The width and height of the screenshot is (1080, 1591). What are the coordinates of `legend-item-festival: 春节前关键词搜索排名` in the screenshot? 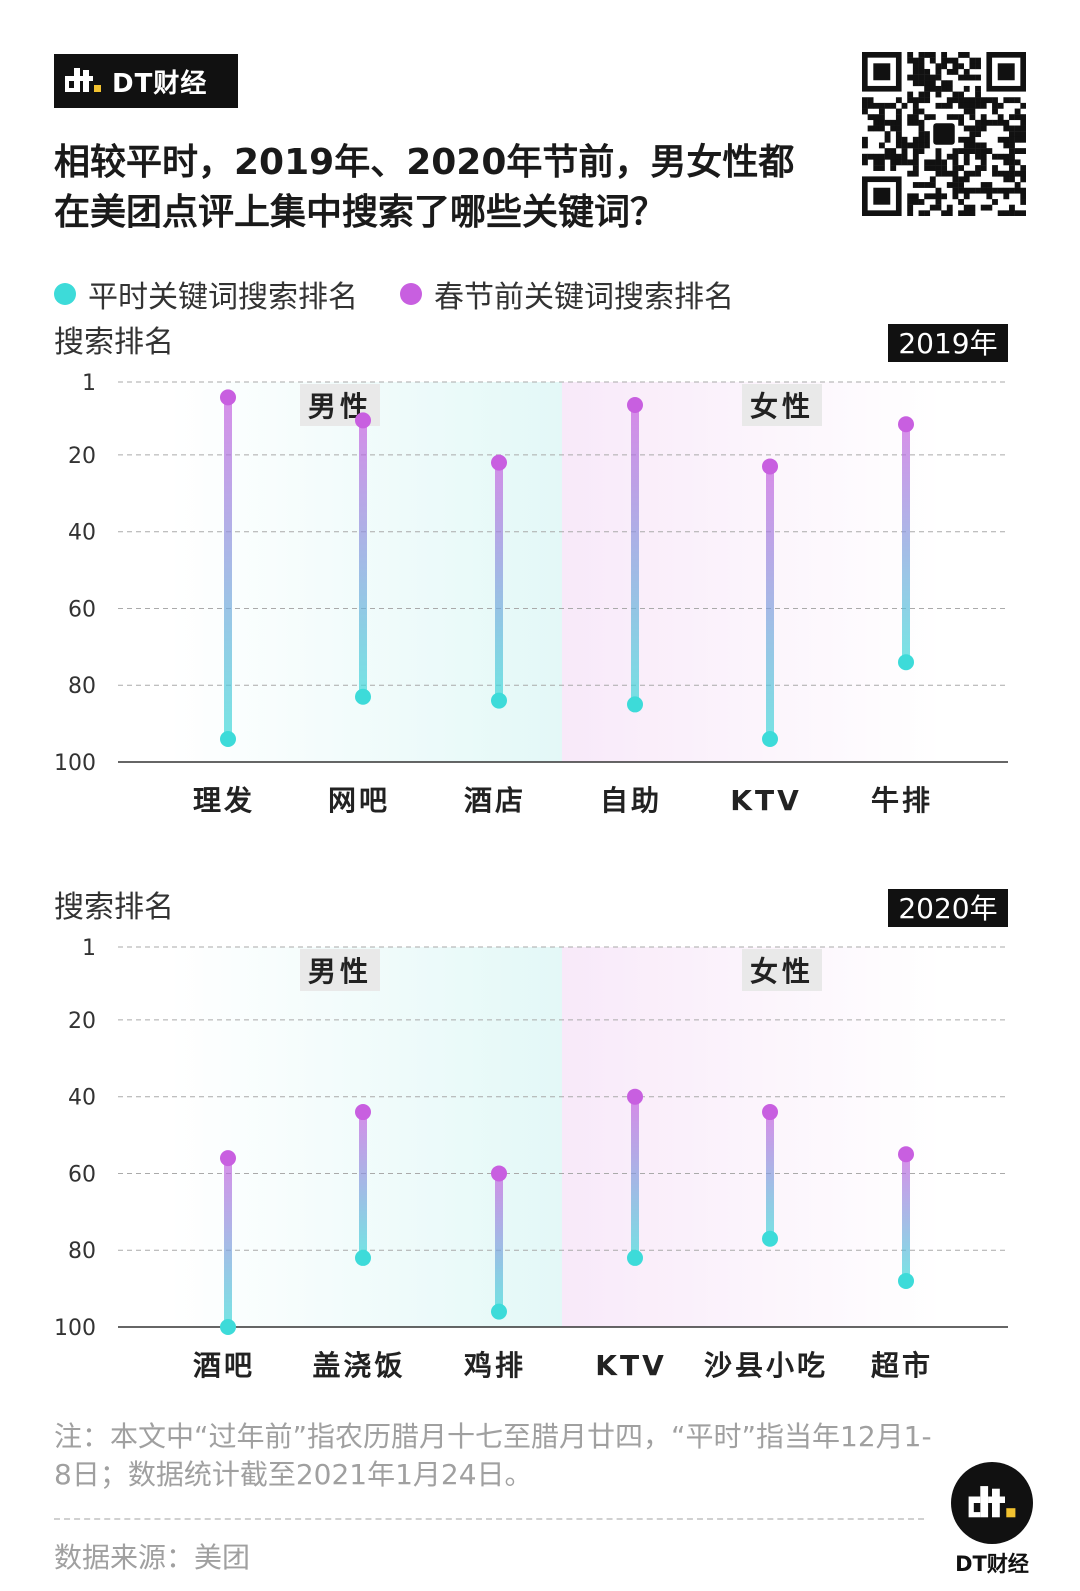 It's located at (567, 294).